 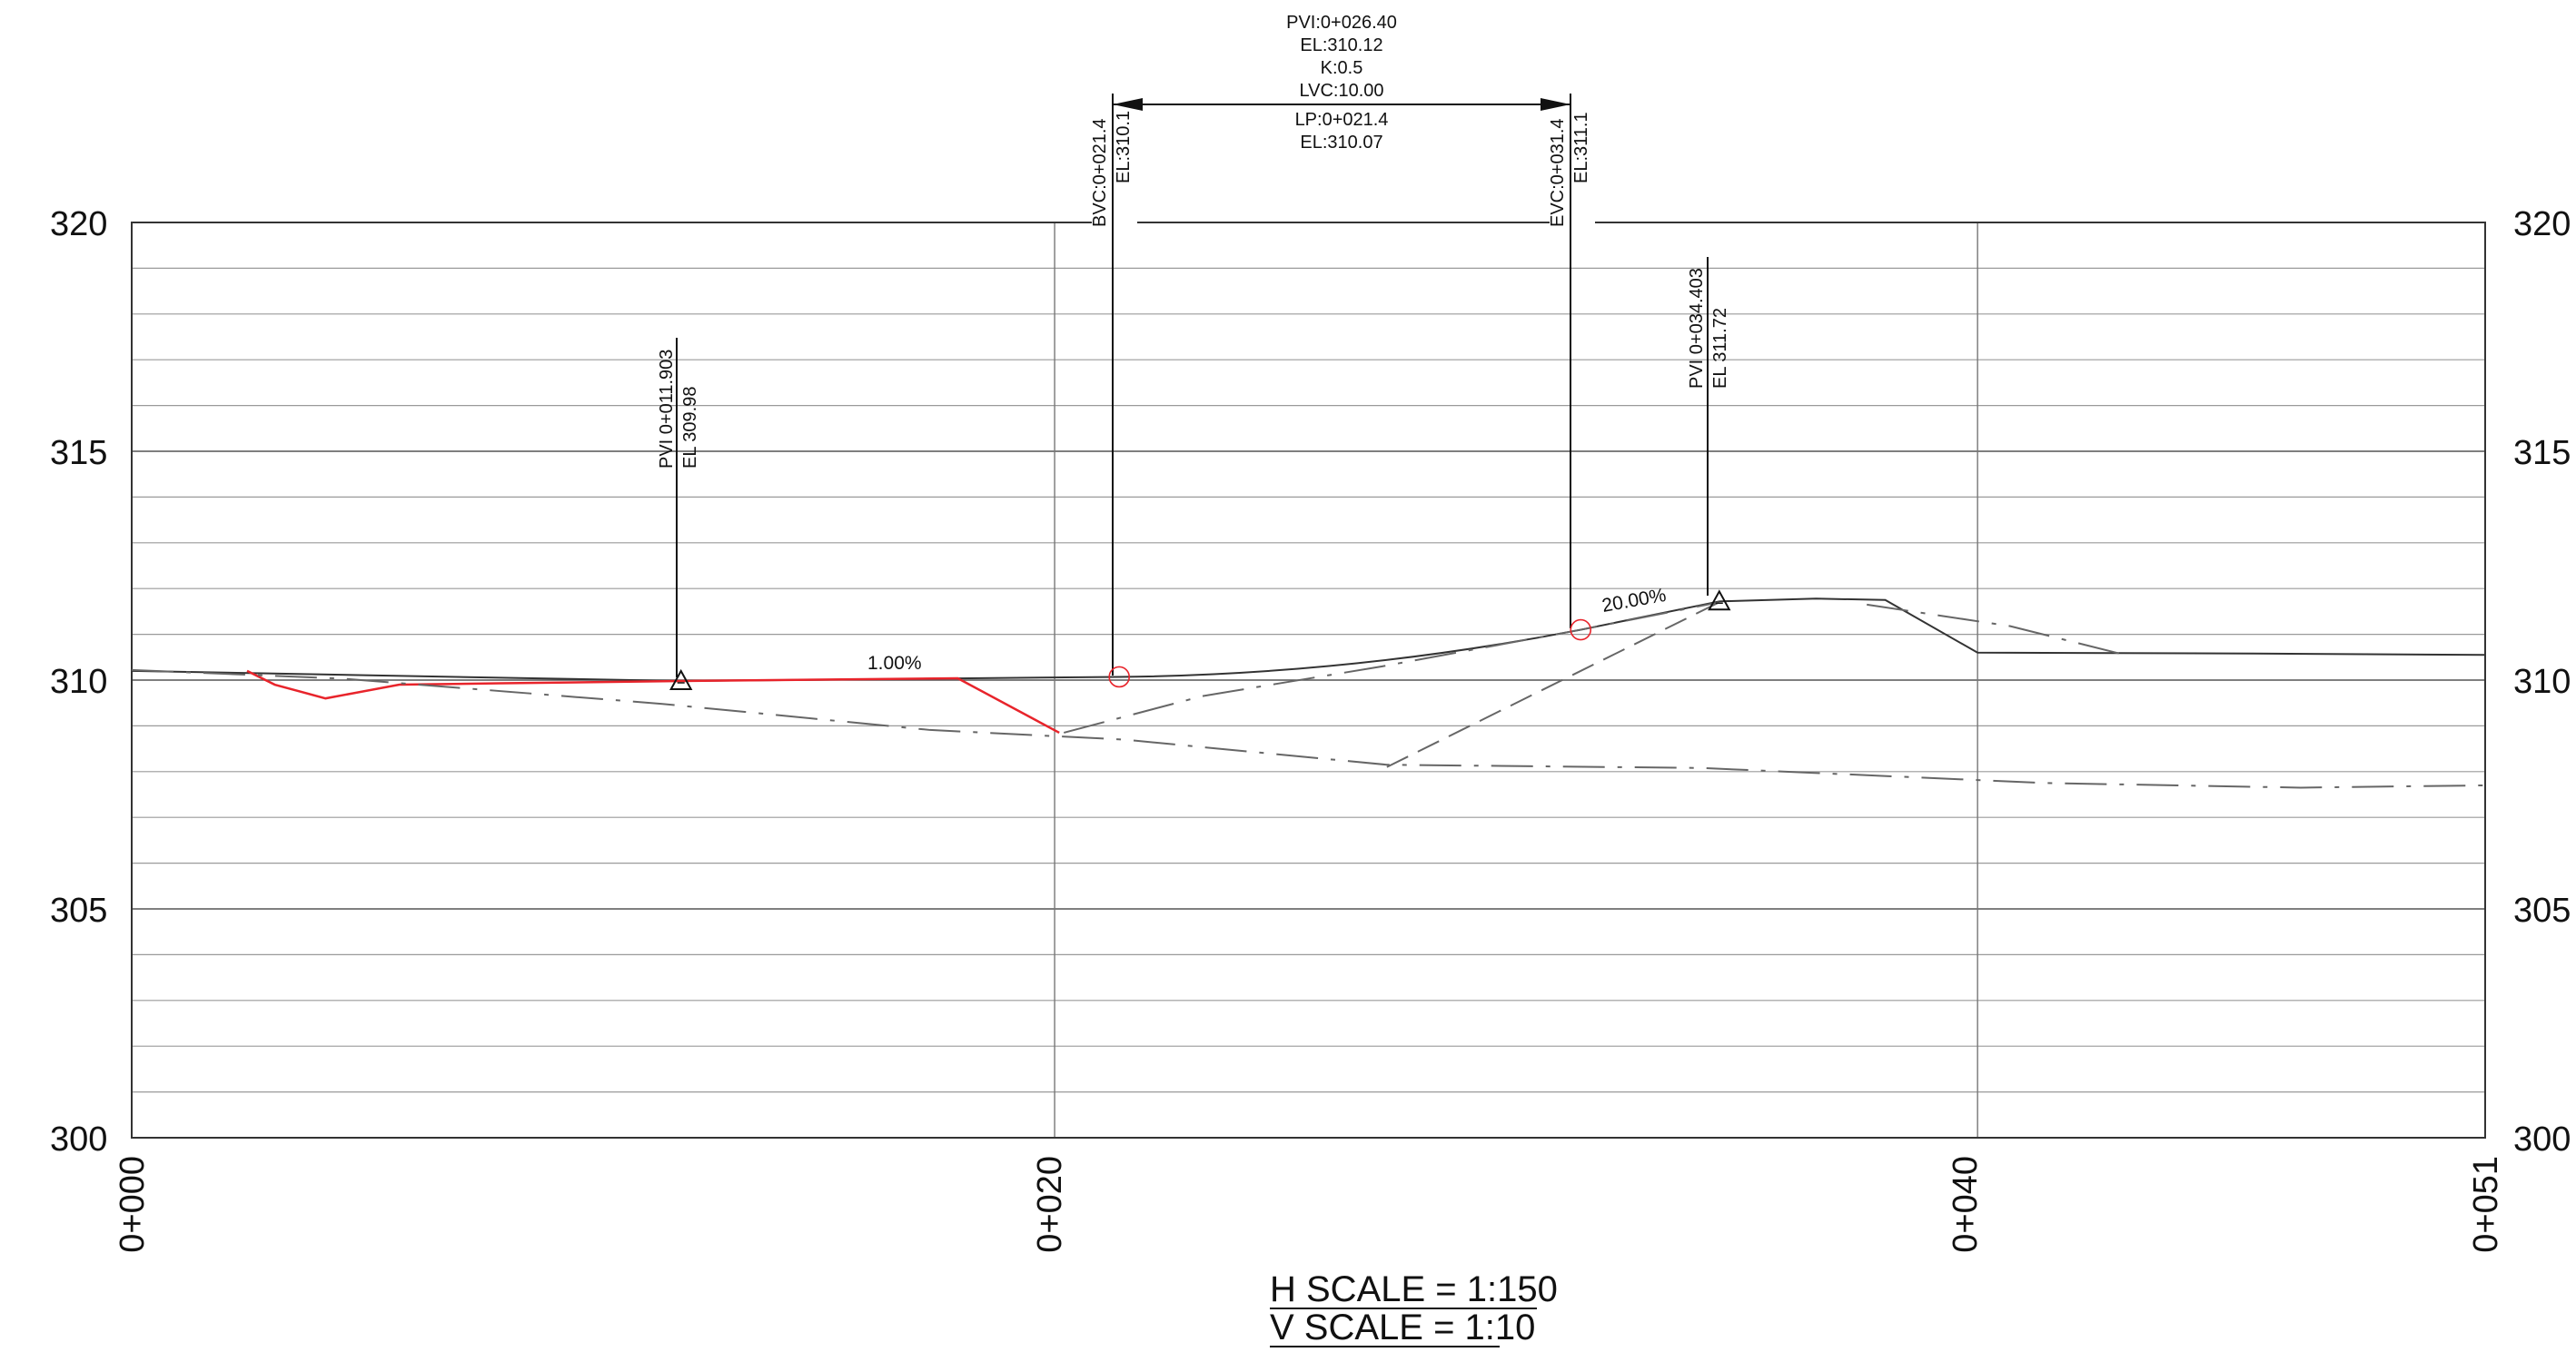 I want to click on bvc-elevation-label: EL:310.1, so click(x=1124, y=147).